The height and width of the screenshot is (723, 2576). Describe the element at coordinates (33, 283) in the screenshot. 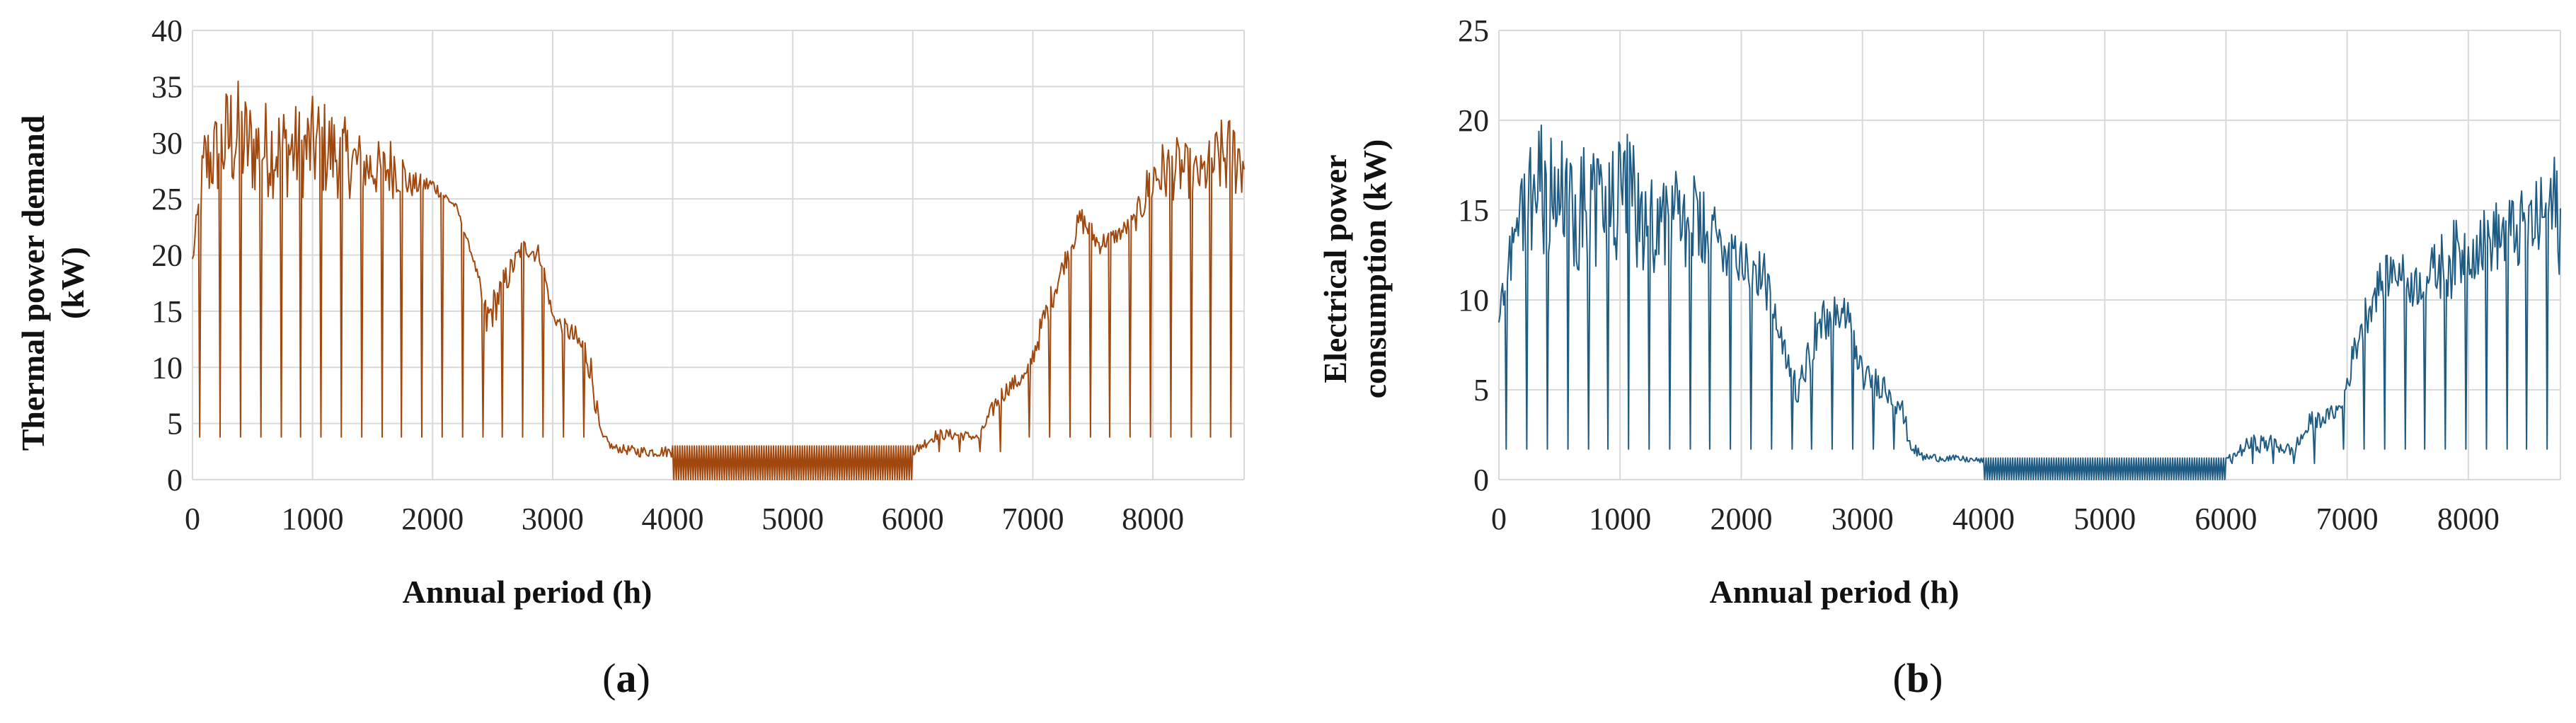

I see `y-axis-label-a-line1: Thermal power demand` at that location.